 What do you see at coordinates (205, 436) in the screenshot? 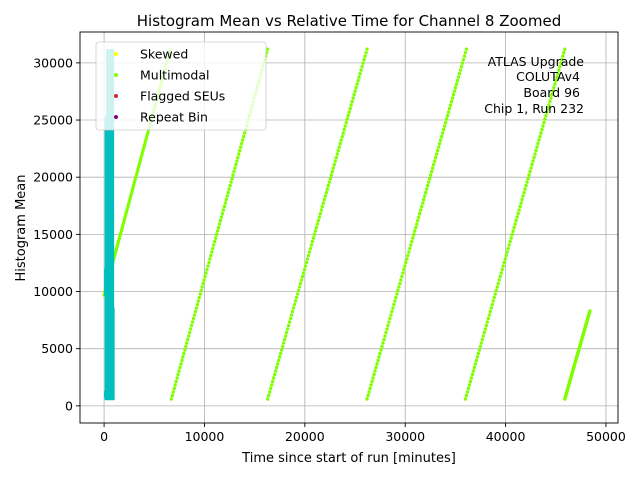
I see `x-tick-label: 10000` at bounding box center [205, 436].